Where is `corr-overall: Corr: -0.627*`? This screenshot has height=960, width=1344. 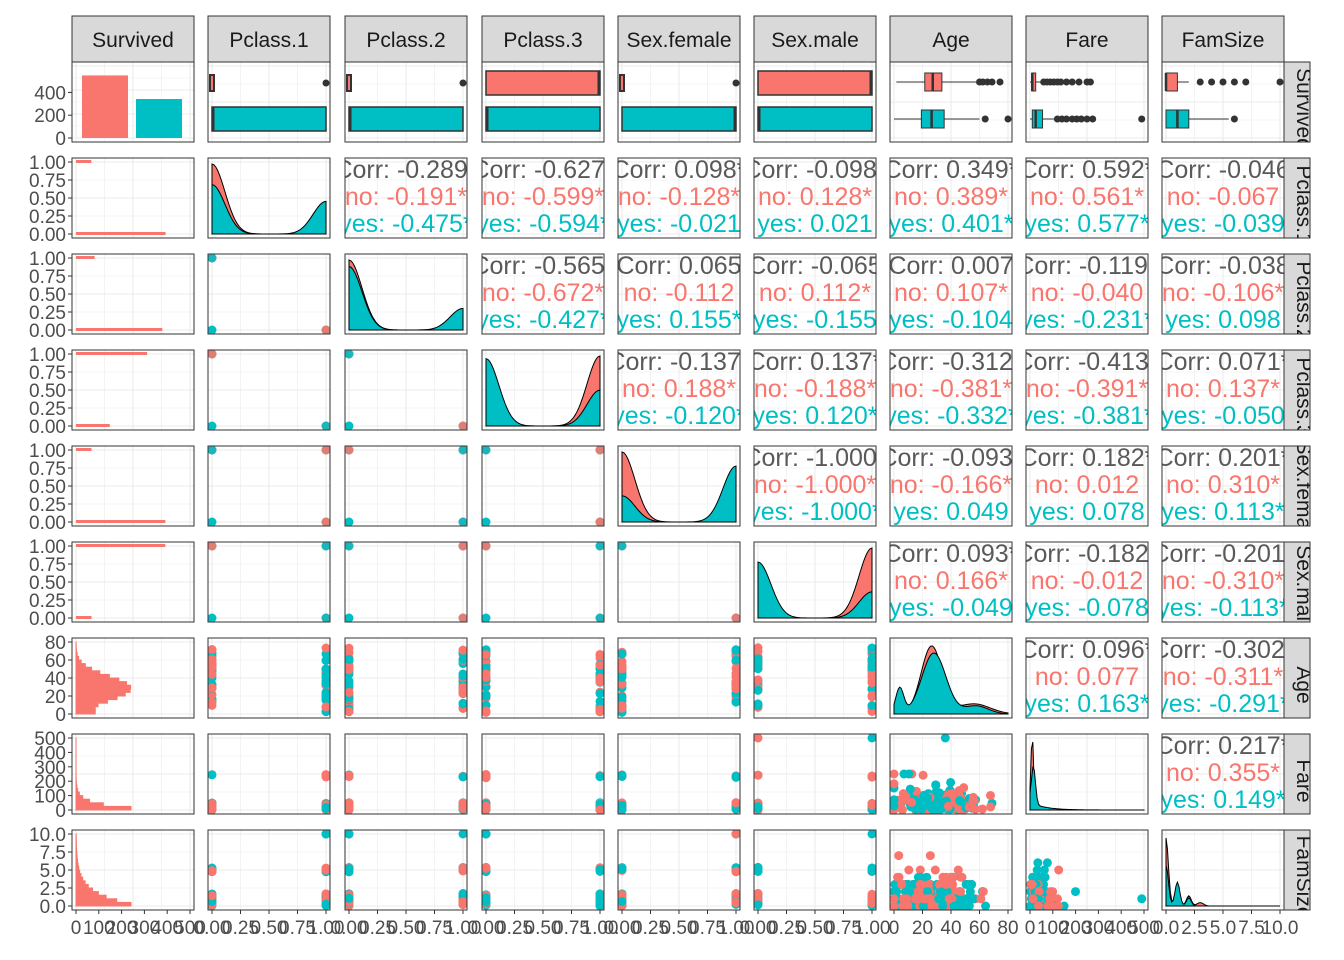 corr-overall: Corr: -0.627* is located at coordinates (542, 170).